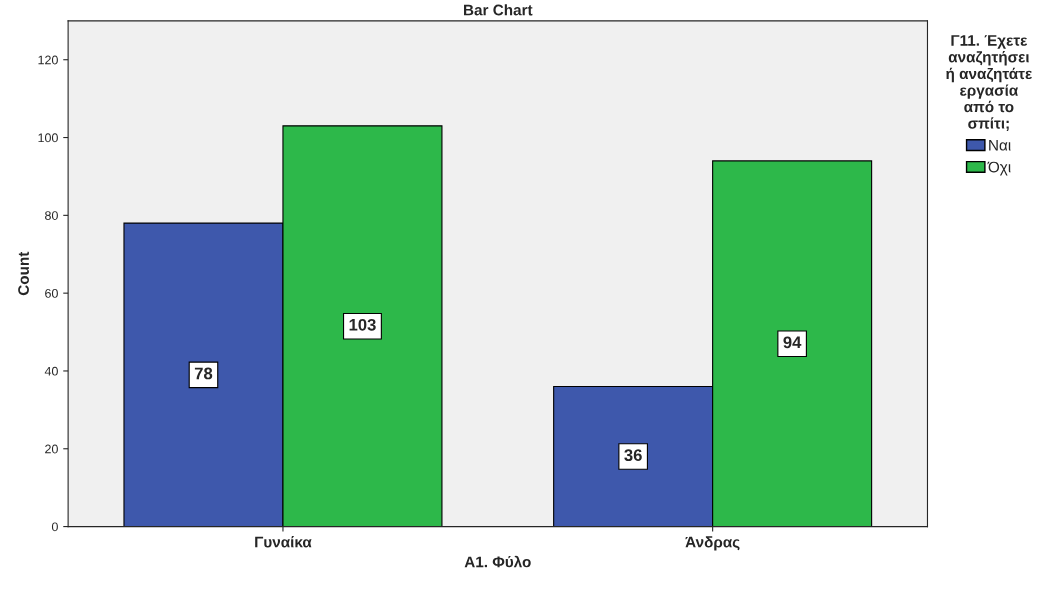  I want to click on data-label: 94, so click(792, 342).